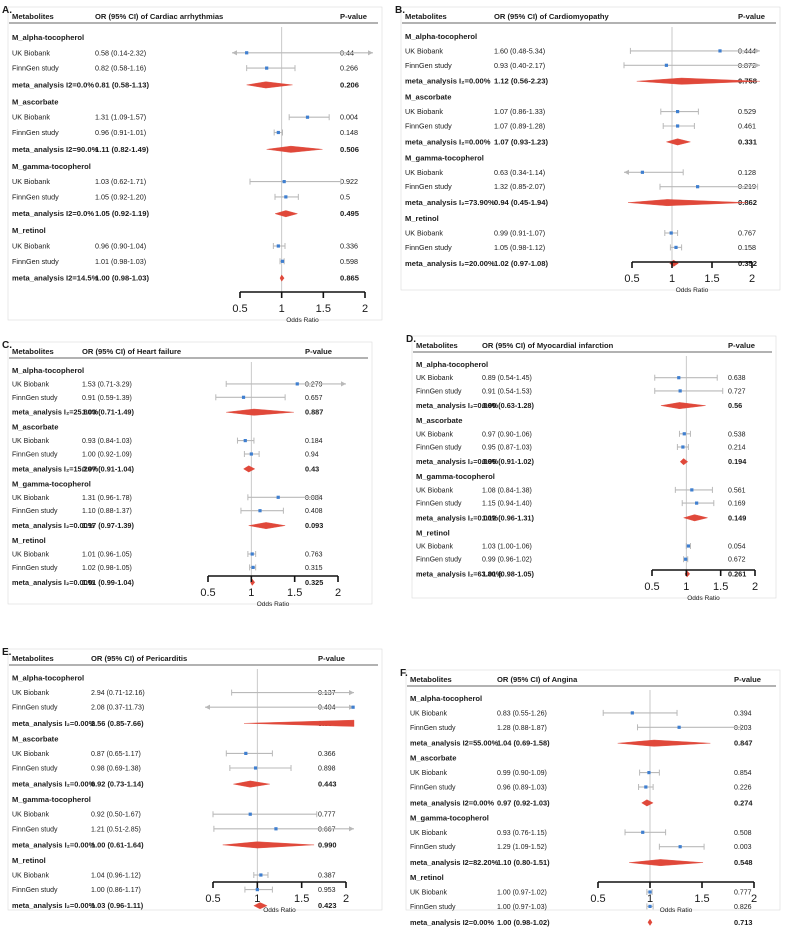 This screenshot has width=787, height=947. Describe the element at coordinates (314, 582) in the screenshot. I see `p-value: 0.325` at that location.